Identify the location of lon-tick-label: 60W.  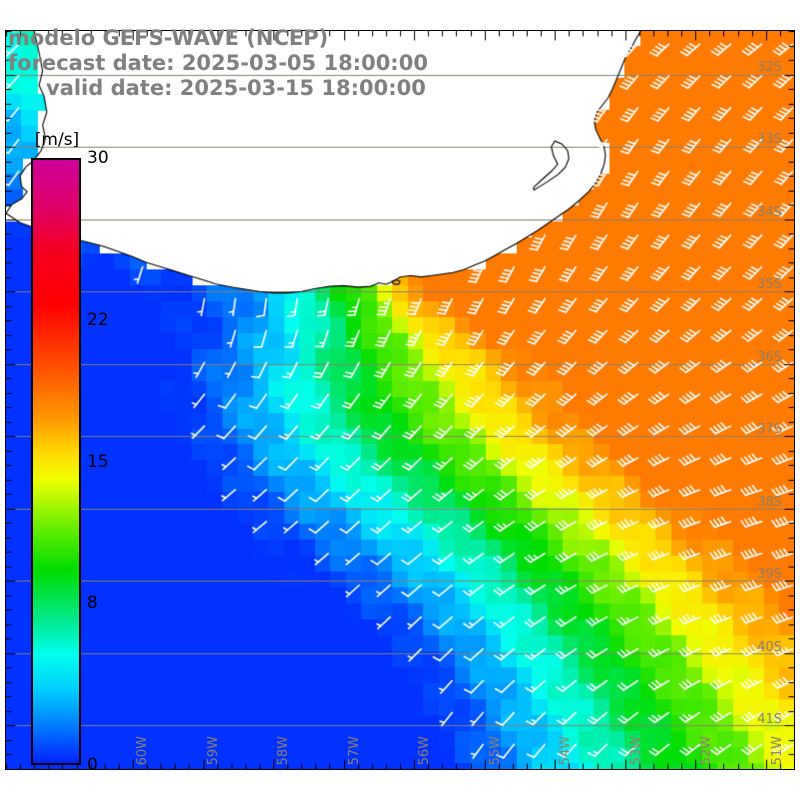
(142, 750).